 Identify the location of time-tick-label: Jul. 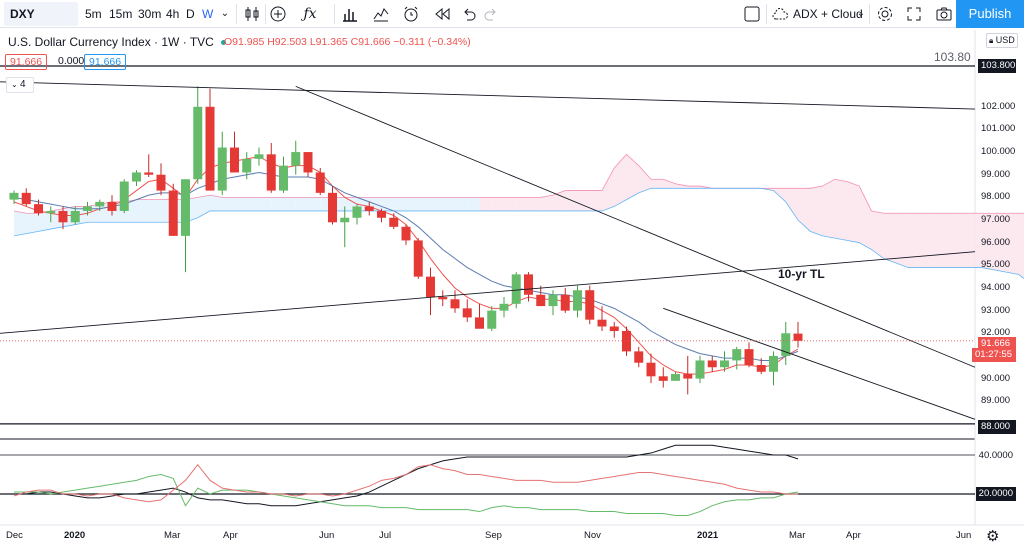
(385, 535).